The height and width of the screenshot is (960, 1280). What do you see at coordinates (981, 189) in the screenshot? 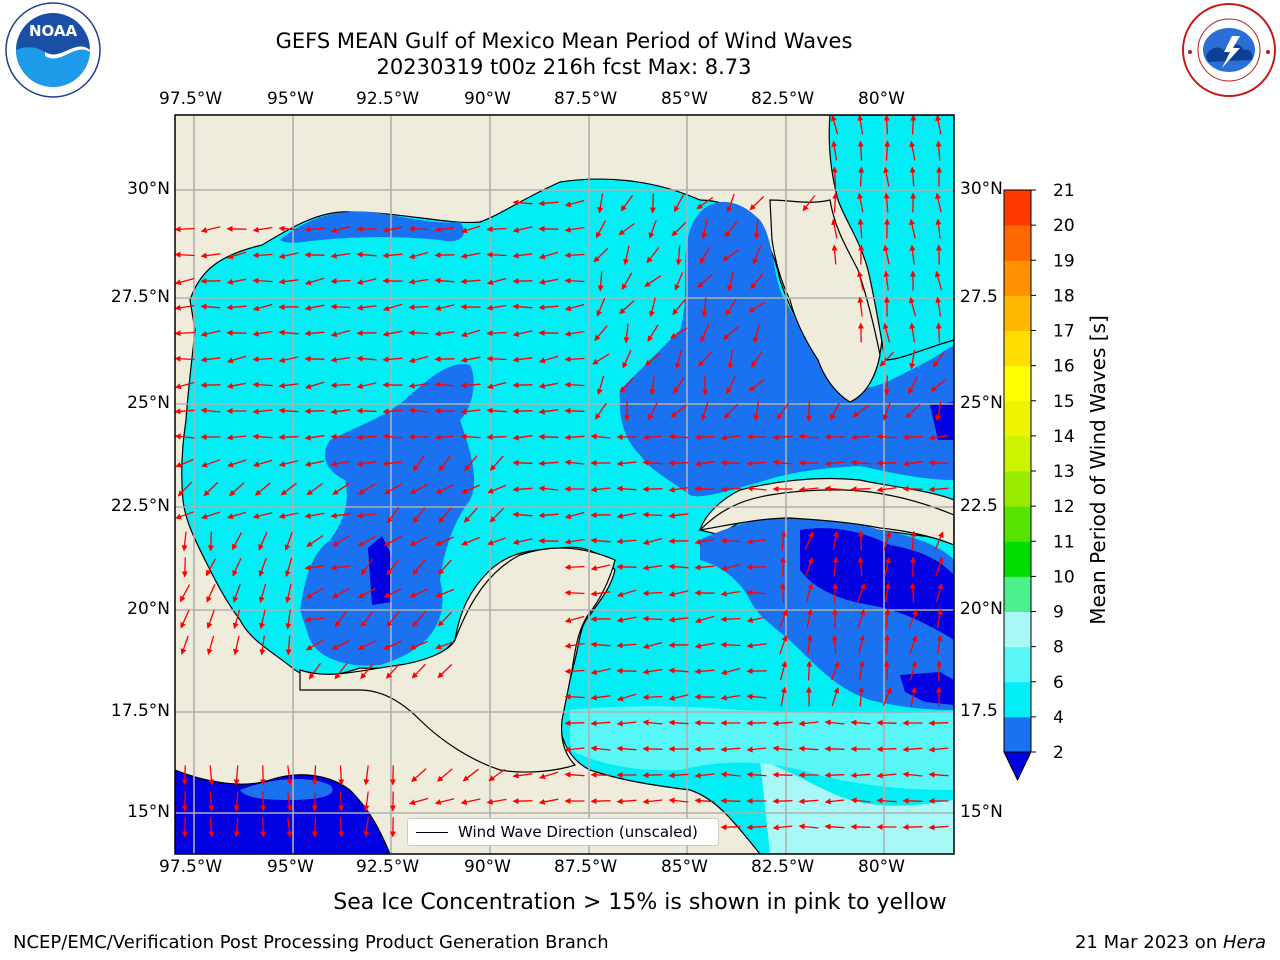
I see `lat-label-right: 30°N` at bounding box center [981, 189].